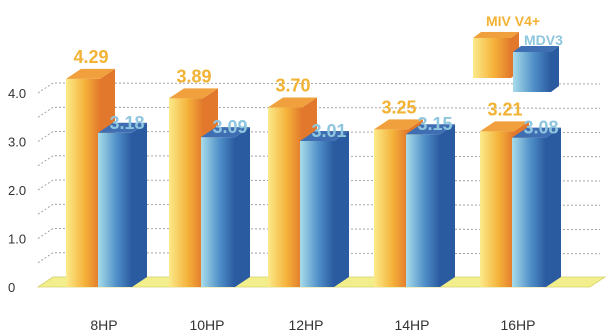 The height and width of the screenshot is (336, 609). I want to click on legend-swatch-miv-top, so click(496, 35).